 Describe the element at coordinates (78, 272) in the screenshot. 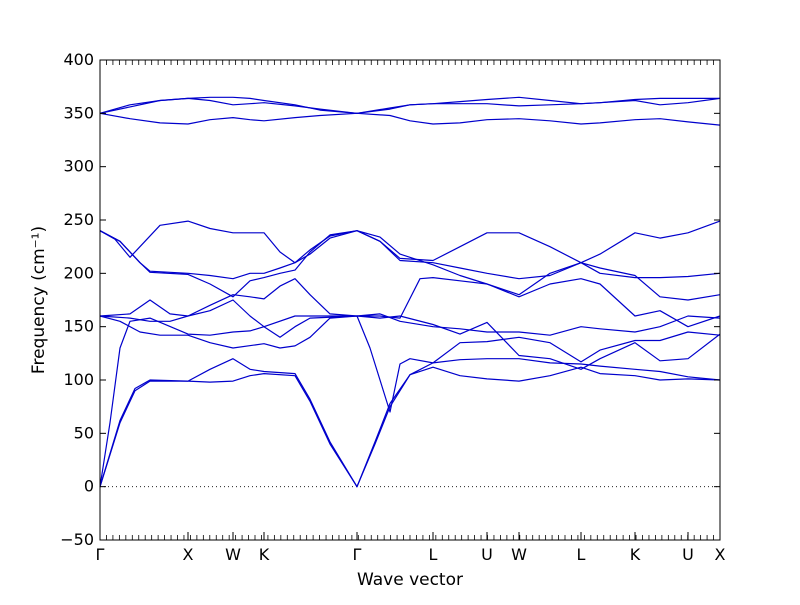

I see `y-tick-label: 200` at that location.